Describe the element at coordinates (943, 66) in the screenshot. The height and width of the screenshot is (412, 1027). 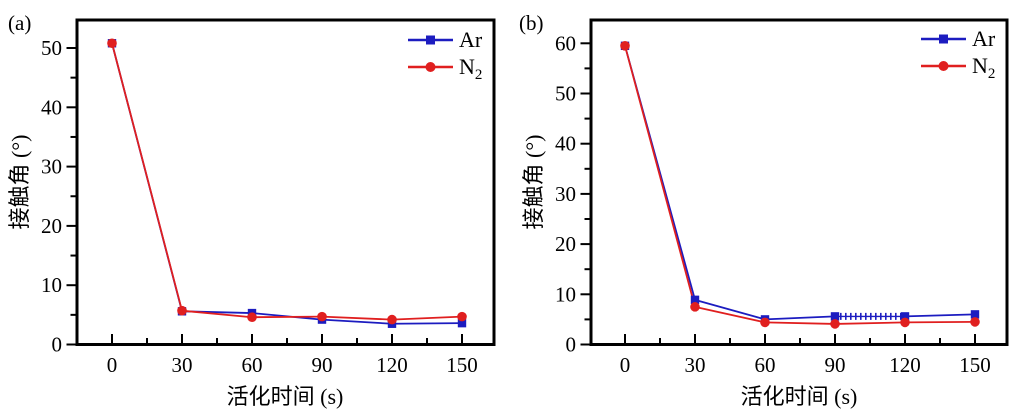
I see `legend-marker-circle-b` at that location.